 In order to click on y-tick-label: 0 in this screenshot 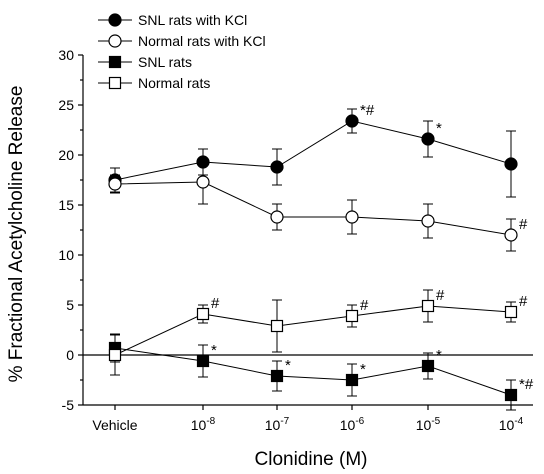, I will do `click(70, 355)`.